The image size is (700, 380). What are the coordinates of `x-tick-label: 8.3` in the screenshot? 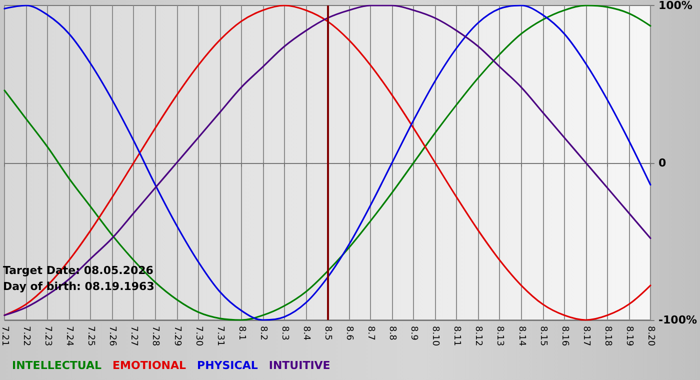 It's located at (284, 333).